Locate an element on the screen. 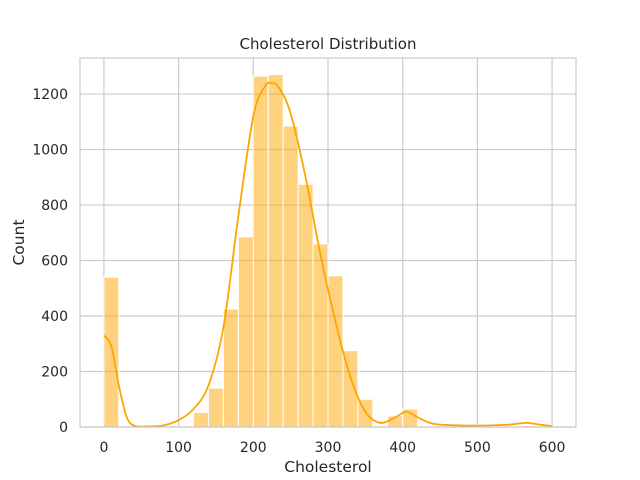 The image size is (640, 480). x-tick-label: 300 is located at coordinates (328, 448).